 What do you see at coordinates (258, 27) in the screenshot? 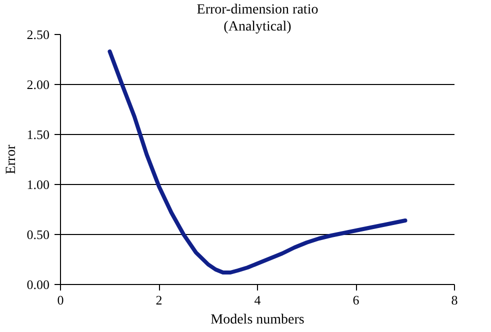
I see `chart-subtitle: (Analytical)` at bounding box center [258, 27].